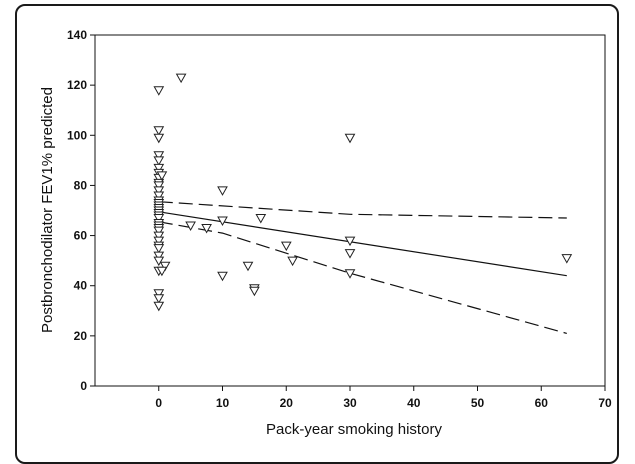 This screenshot has height=464, width=635. What do you see at coordinates (542, 403) in the screenshot?
I see `x-tick-label: 60` at bounding box center [542, 403].